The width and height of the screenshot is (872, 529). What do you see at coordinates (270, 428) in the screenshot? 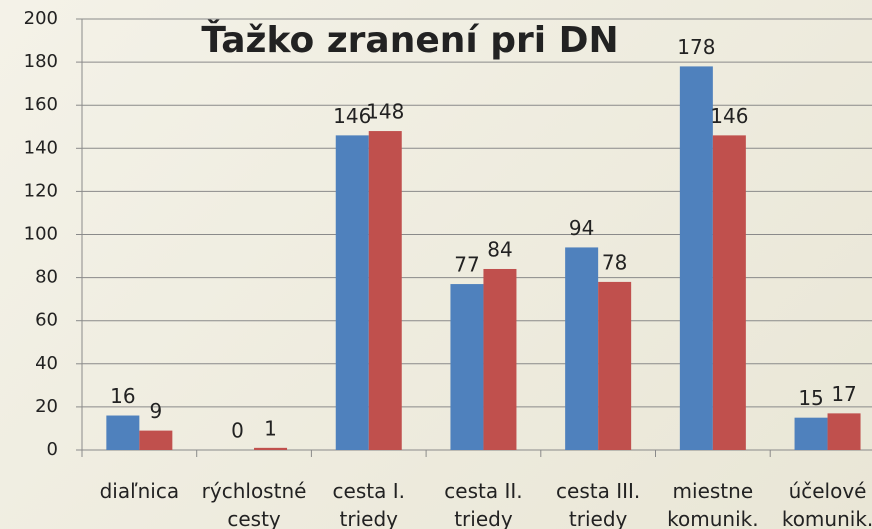
I see `data-label: 1` at bounding box center [270, 428].